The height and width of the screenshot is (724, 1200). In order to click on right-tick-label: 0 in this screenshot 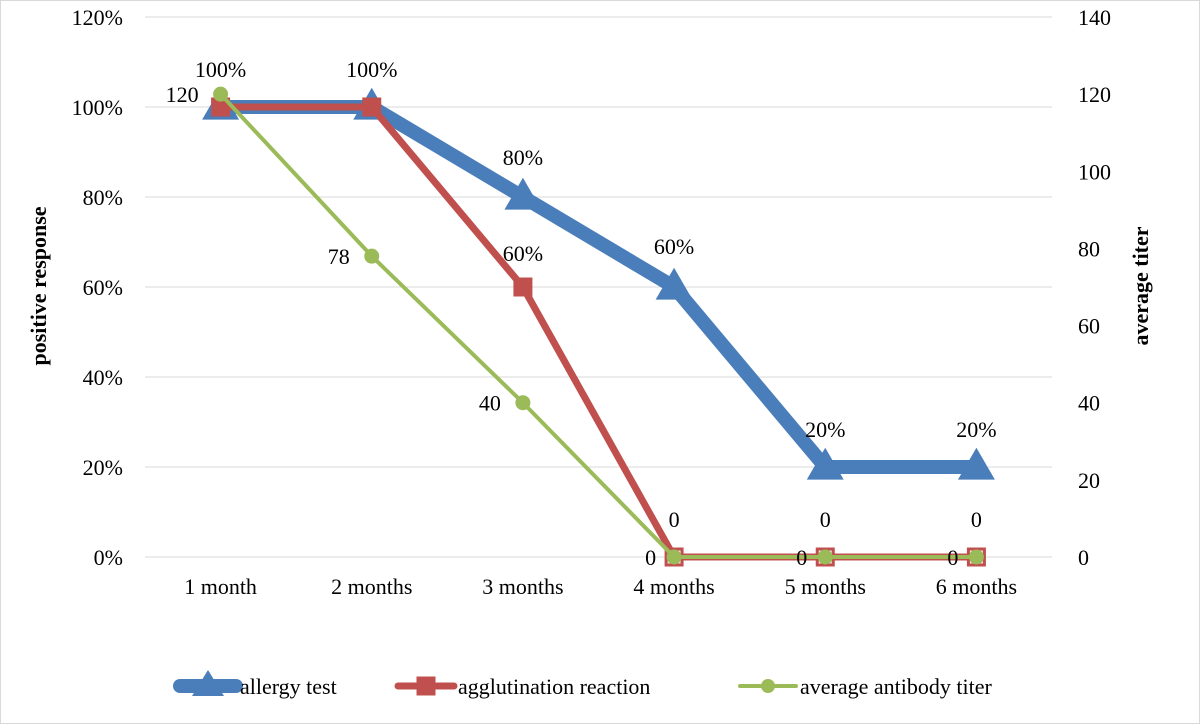, I will do `click(1083, 557)`.